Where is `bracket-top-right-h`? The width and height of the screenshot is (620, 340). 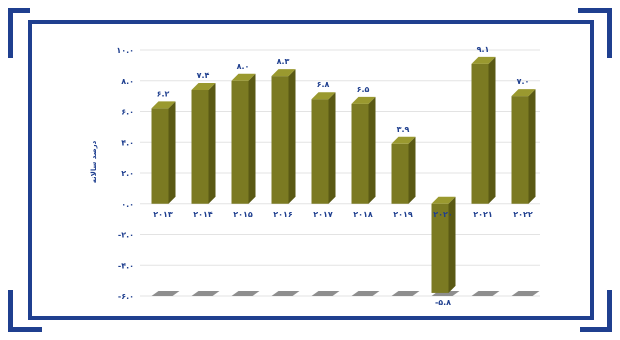
bracket-top-right-h is located at coordinates (595, 10).